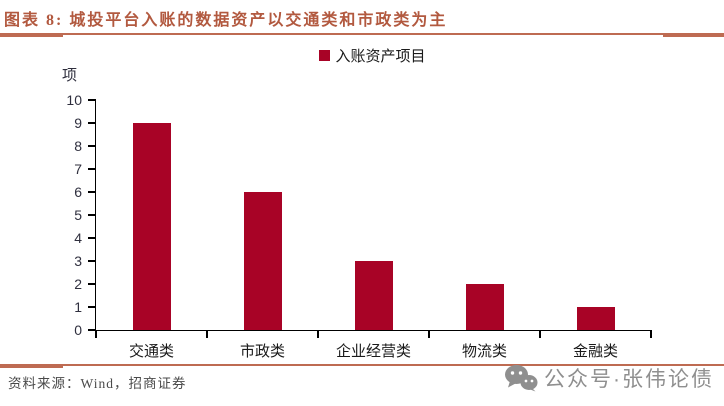 Image resolution: width=724 pixels, height=406 pixels. Describe the element at coordinates (380, 56) in the screenshot. I see `legend-label: 入账资产项目` at that location.